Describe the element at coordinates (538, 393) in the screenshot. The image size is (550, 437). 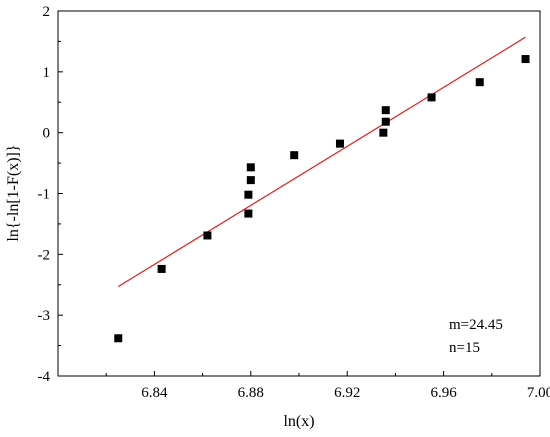
I see `x-tick-label: 7.00` at that location.